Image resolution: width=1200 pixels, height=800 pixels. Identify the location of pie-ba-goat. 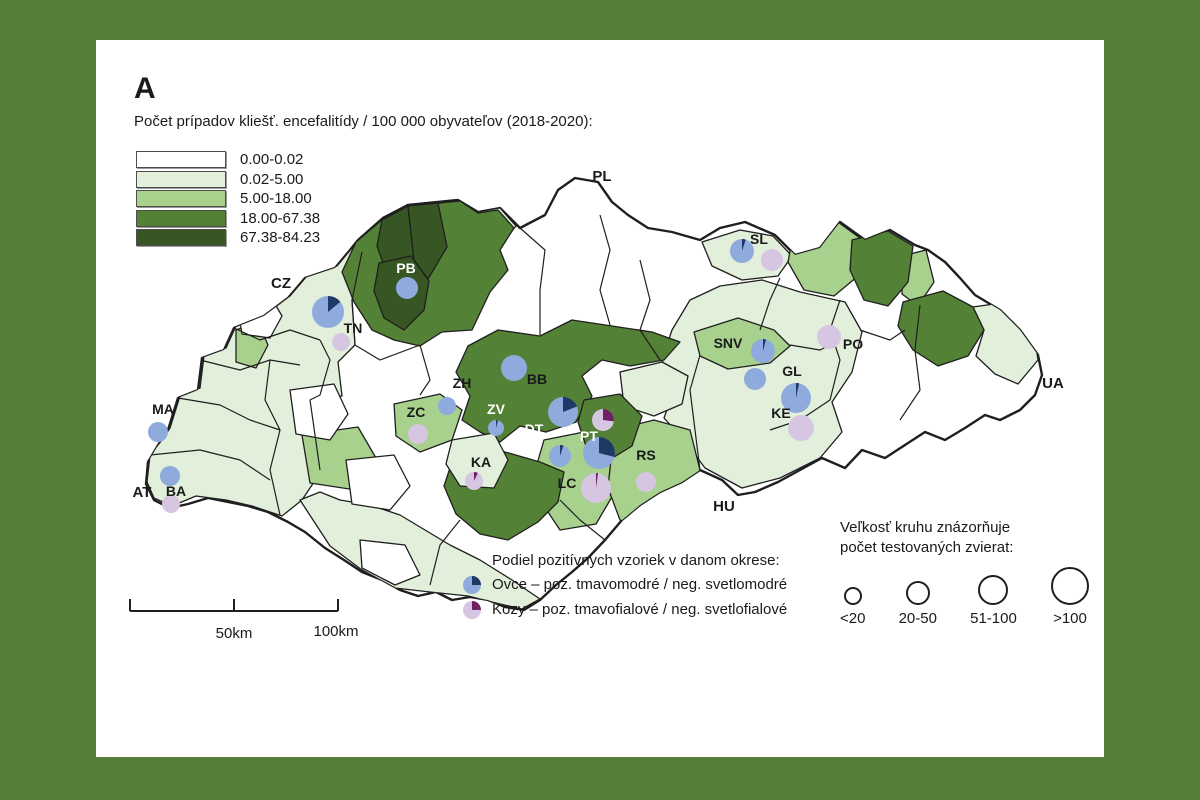
(171, 504).